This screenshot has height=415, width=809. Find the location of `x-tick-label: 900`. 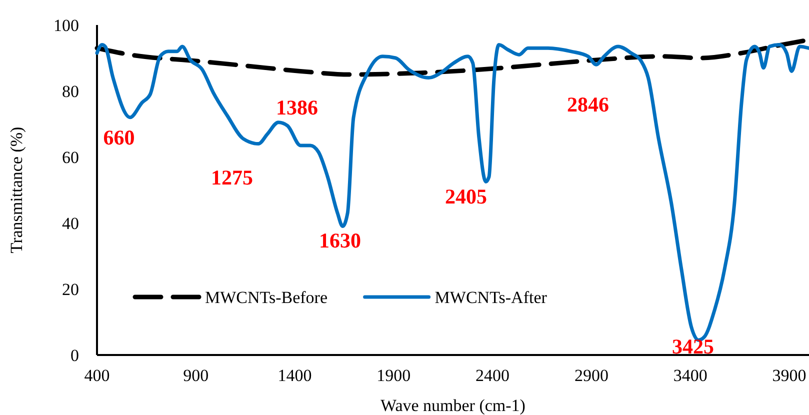

x-tick-label: 900 is located at coordinates (196, 375).